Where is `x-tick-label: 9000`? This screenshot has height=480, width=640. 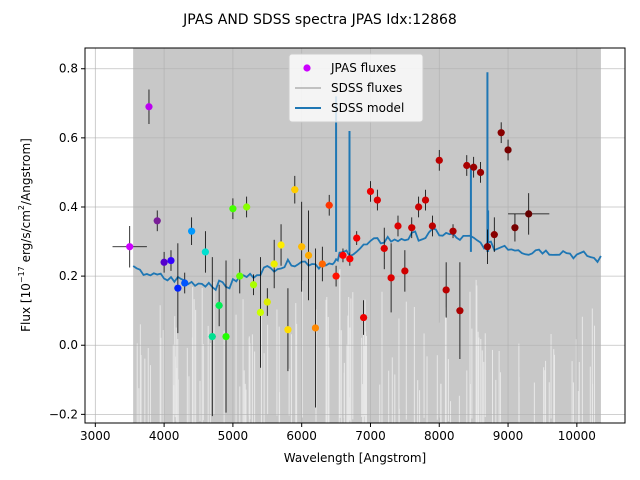
x-tick-label: 9000 is located at coordinates (508, 436).